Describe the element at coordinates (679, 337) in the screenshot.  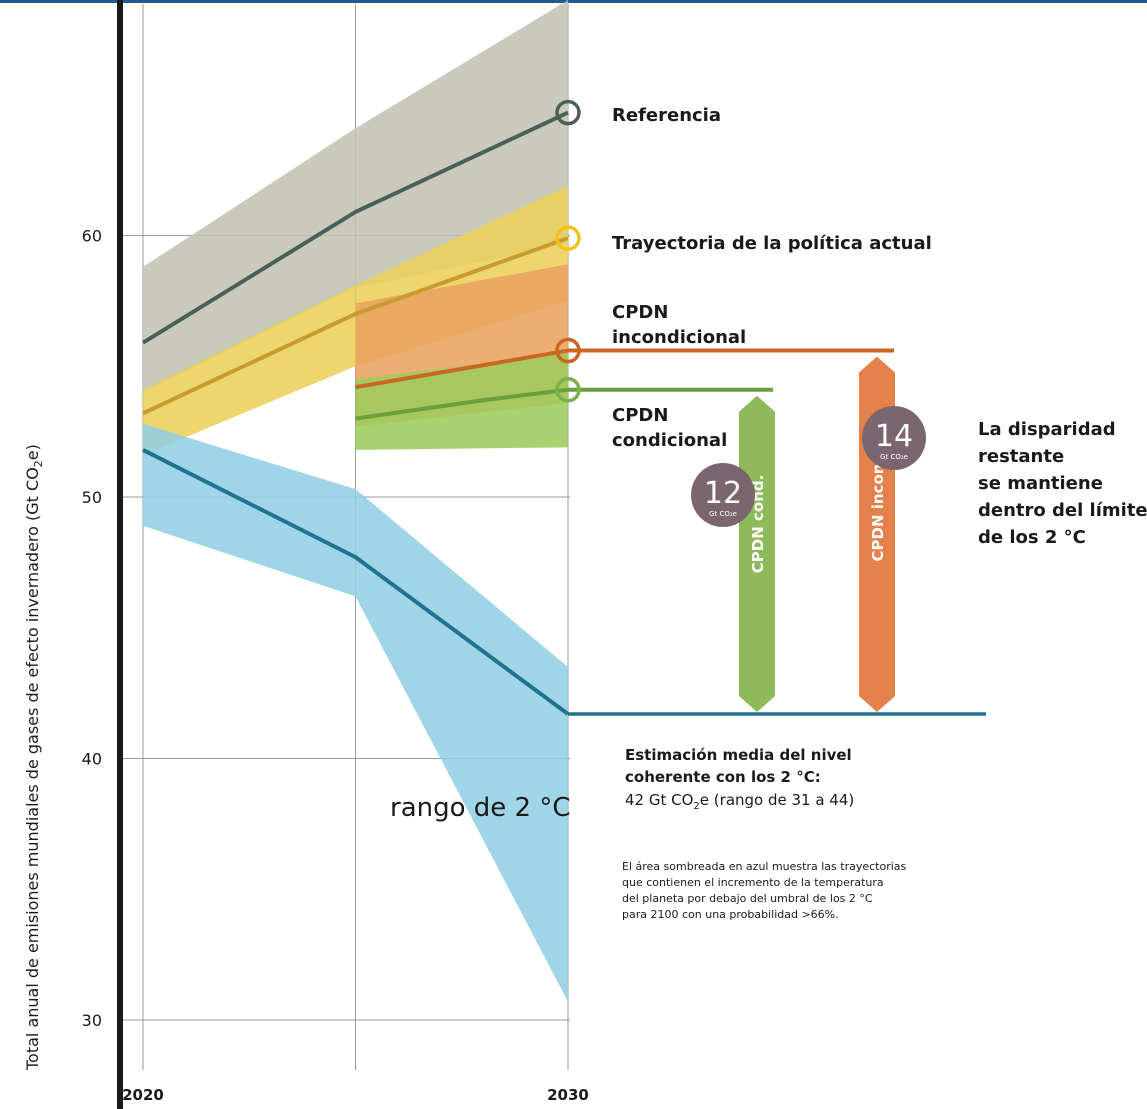
I see `label-cpdn-incondicional-2: incondicional` at that location.